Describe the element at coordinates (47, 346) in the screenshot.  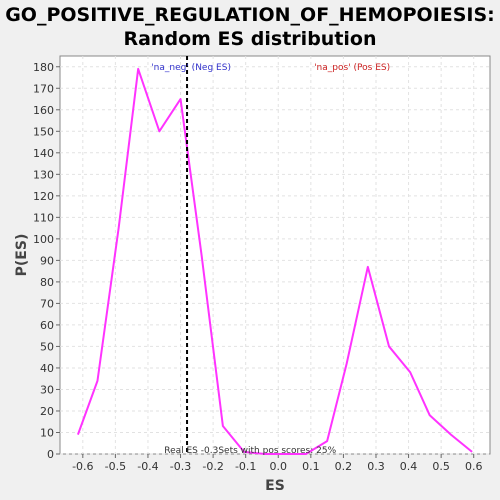
I see `y-tick-label: 50` at that location.